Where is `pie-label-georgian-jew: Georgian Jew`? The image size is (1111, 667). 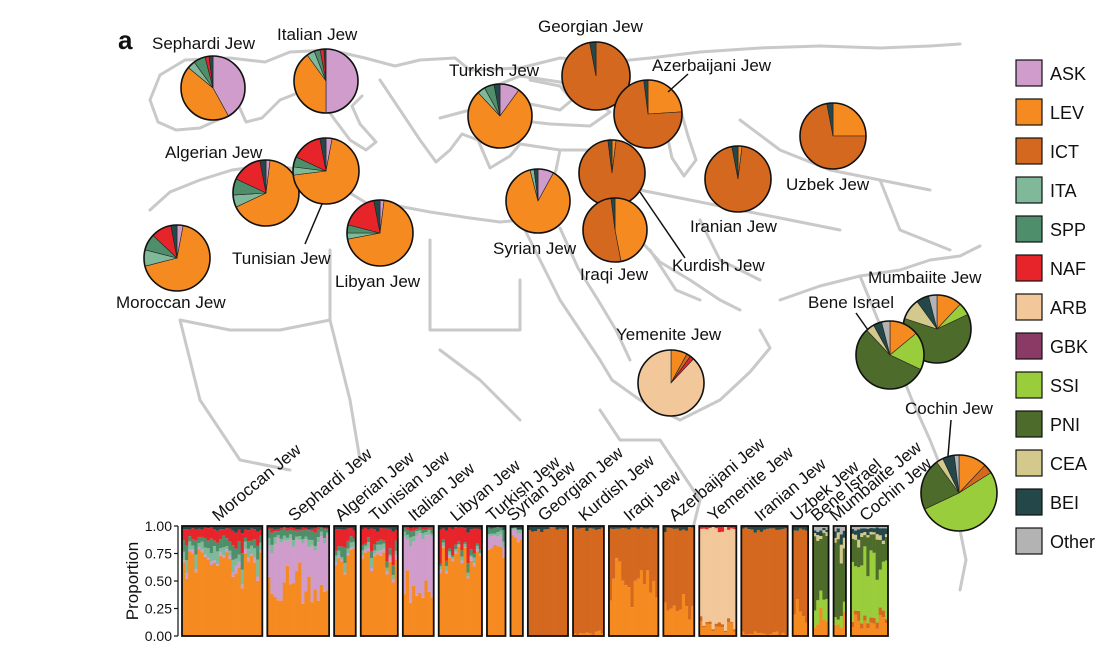
pie-label-georgian-jew: Georgian Jew is located at coordinates (591, 26).